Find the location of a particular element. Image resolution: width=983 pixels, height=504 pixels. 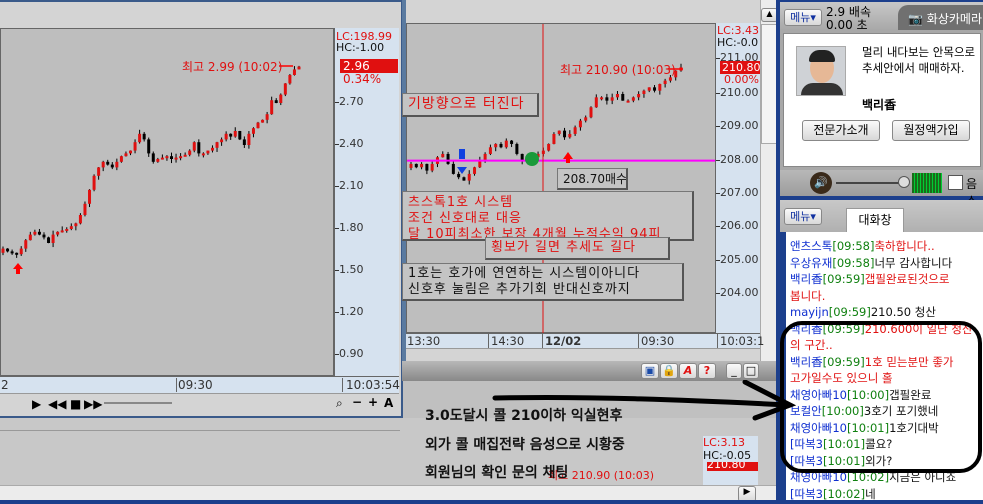

bottom-scrollbar: ▶ is located at coordinates (389, 494).